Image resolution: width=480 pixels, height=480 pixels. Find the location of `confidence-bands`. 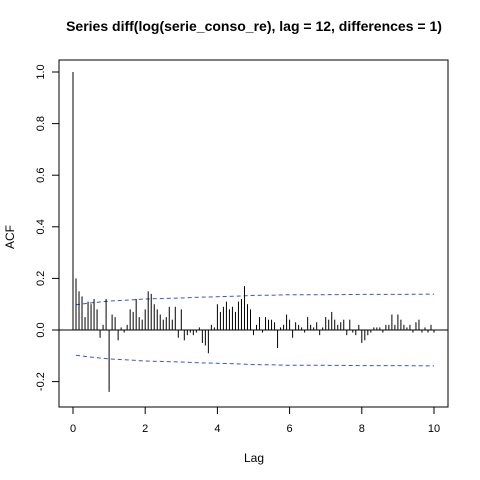

confidence-bands is located at coordinates (255, 330).